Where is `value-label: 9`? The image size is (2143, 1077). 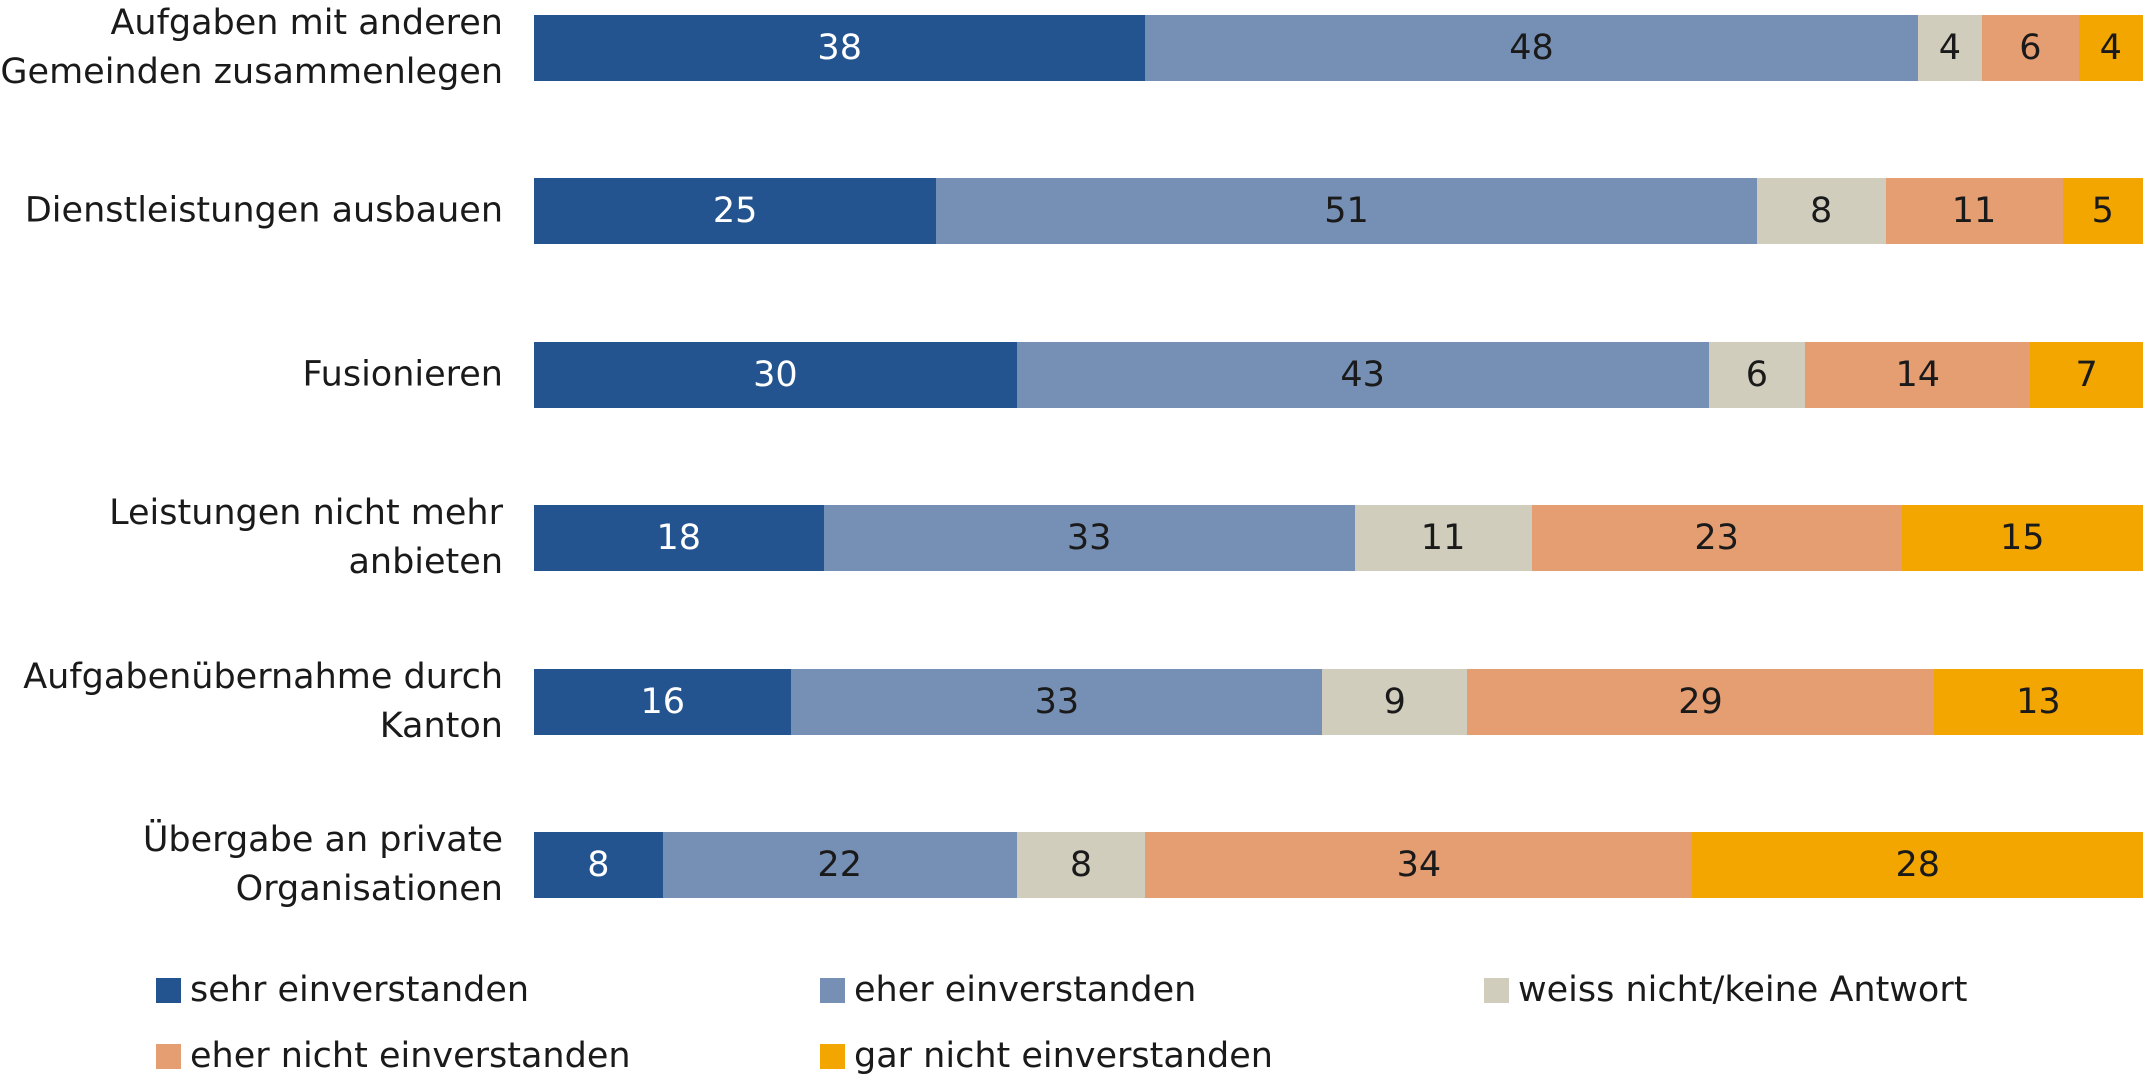
value-label: 9 is located at coordinates (1394, 701).